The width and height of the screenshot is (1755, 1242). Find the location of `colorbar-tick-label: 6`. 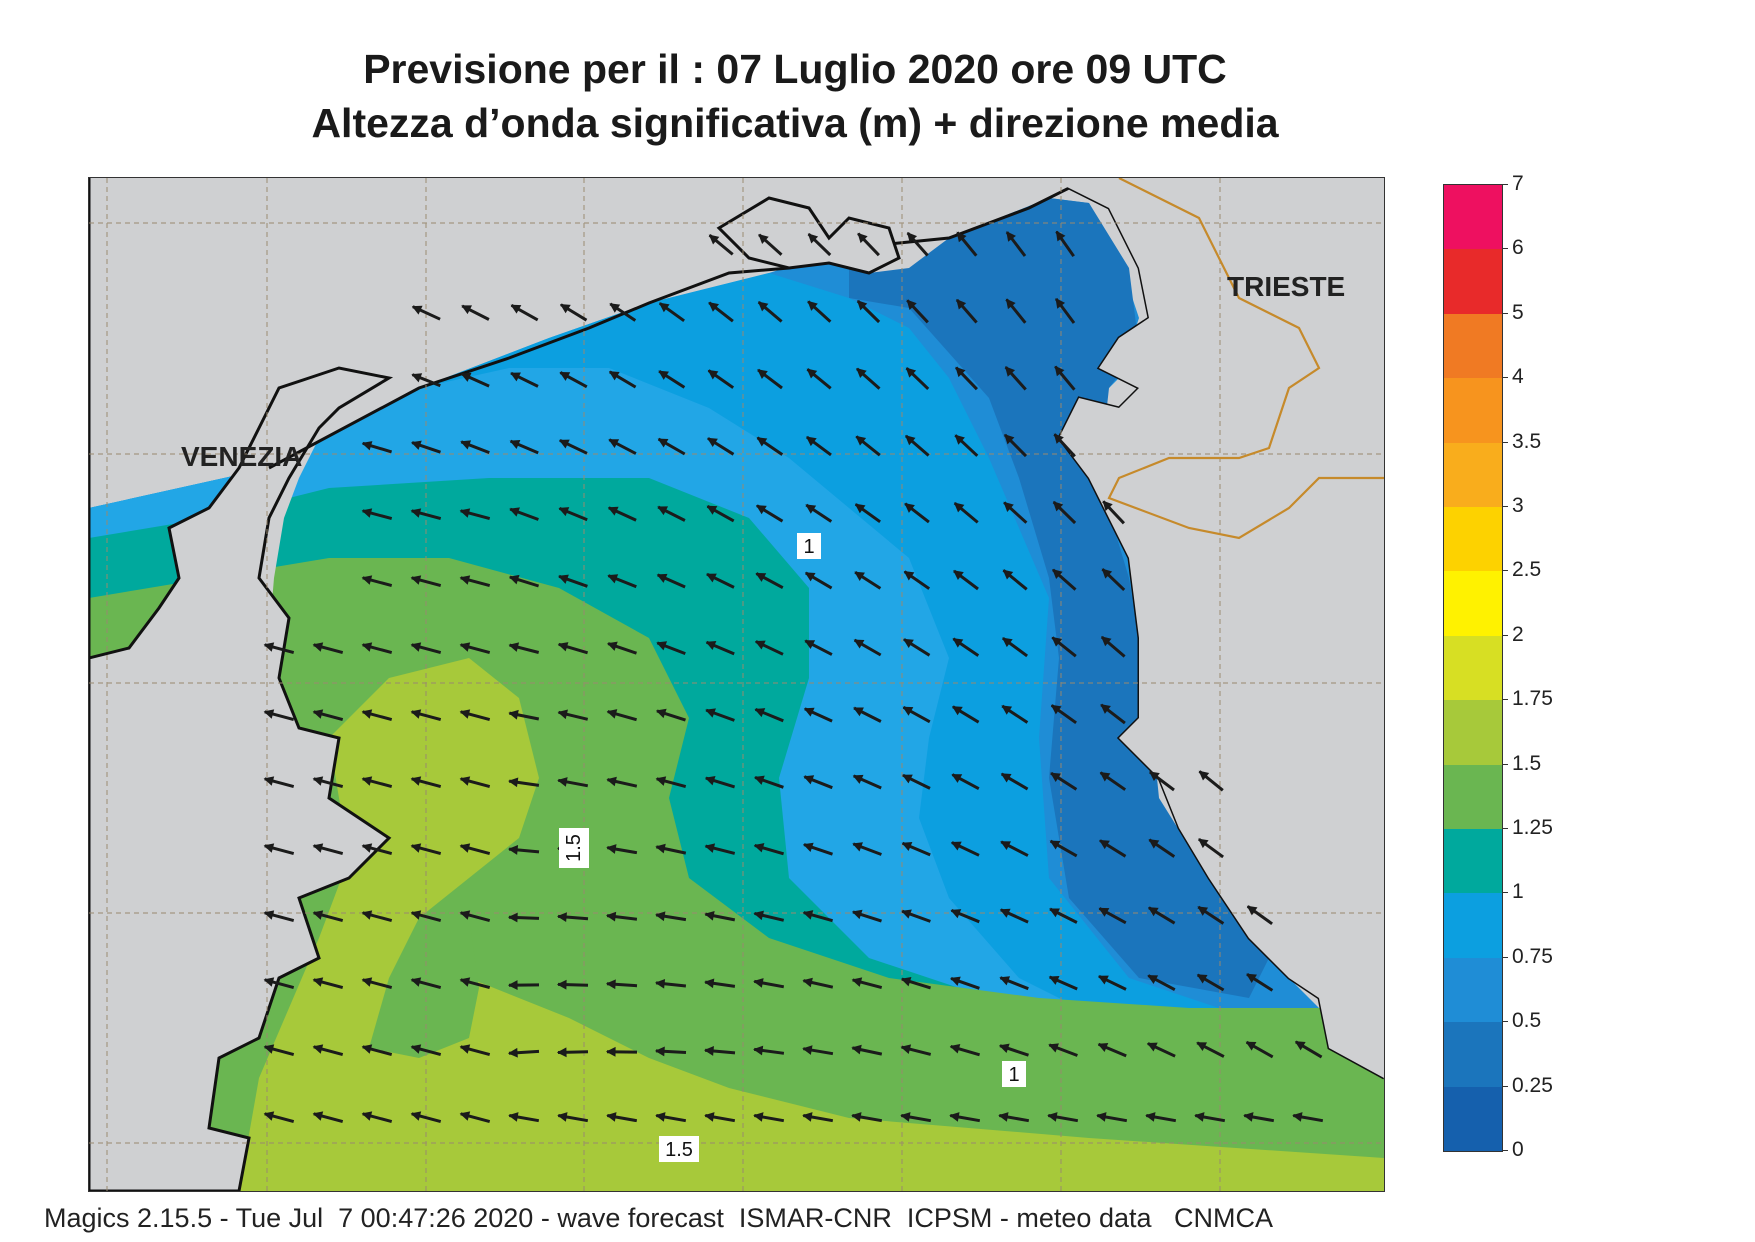

colorbar-tick-label: 6 is located at coordinates (1513, 248).